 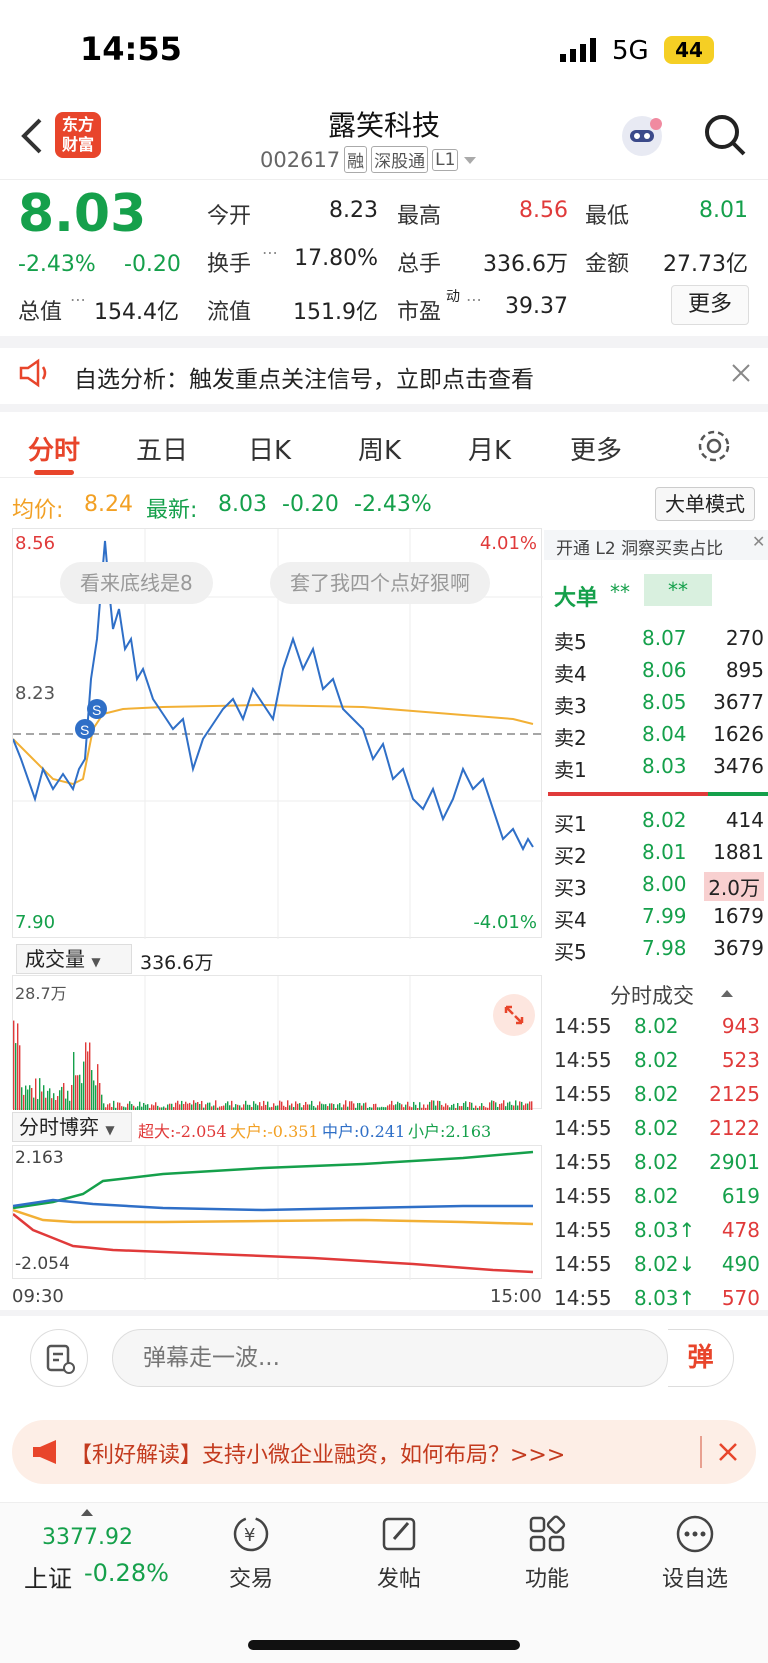 What do you see at coordinates (536, 306) in the screenshot?
I see `pe-value: 39.37` at bounding box center [536, 306].